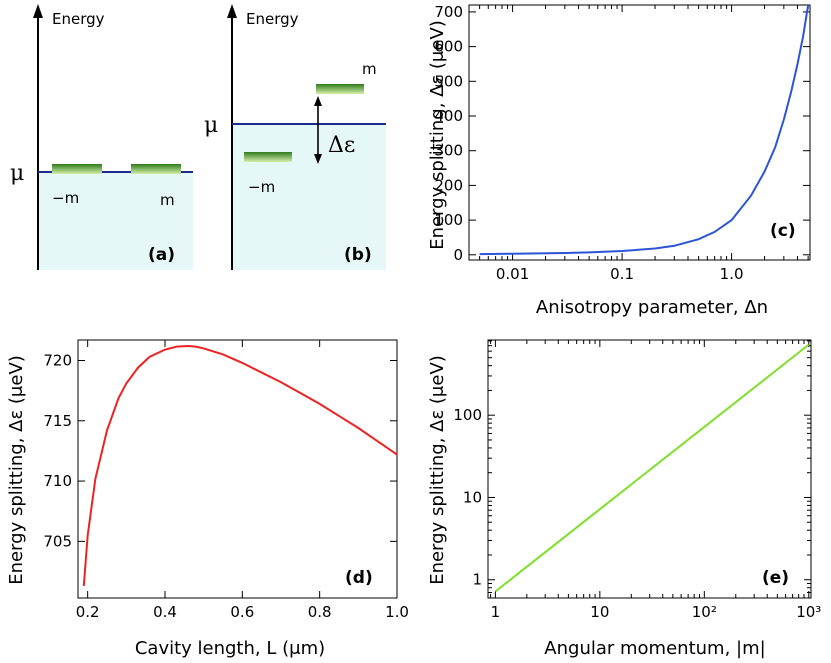 Image resolution: width=831 pixels, height=663 pixels. I want to click on ylabel-e: Energy splitting, Δε (μeV), so click(437, 470).